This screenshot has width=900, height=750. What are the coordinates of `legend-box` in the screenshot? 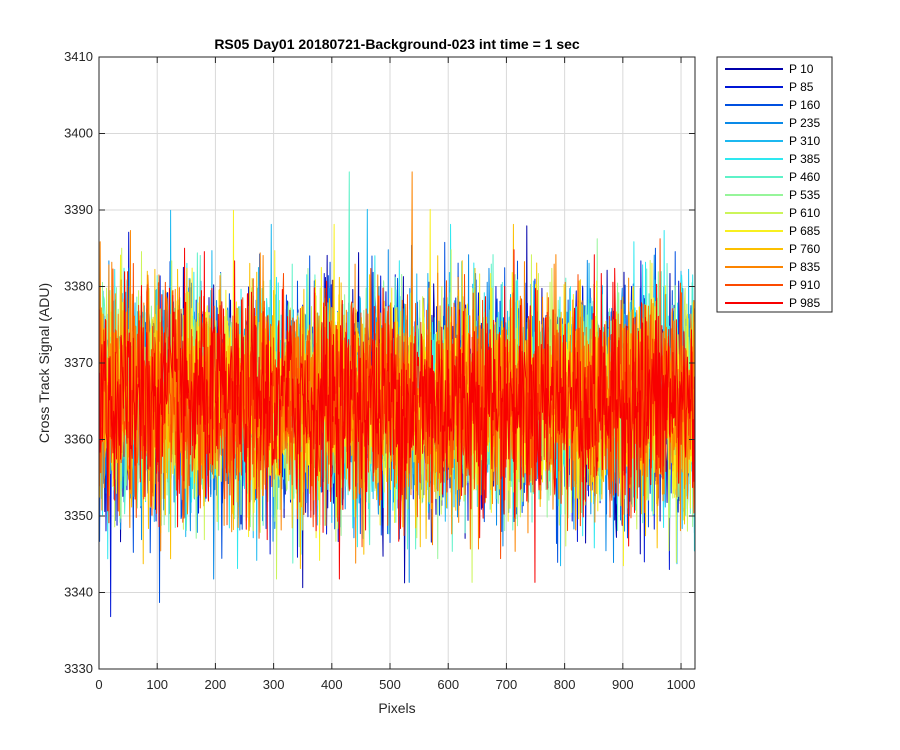 It's located at (774, 184).